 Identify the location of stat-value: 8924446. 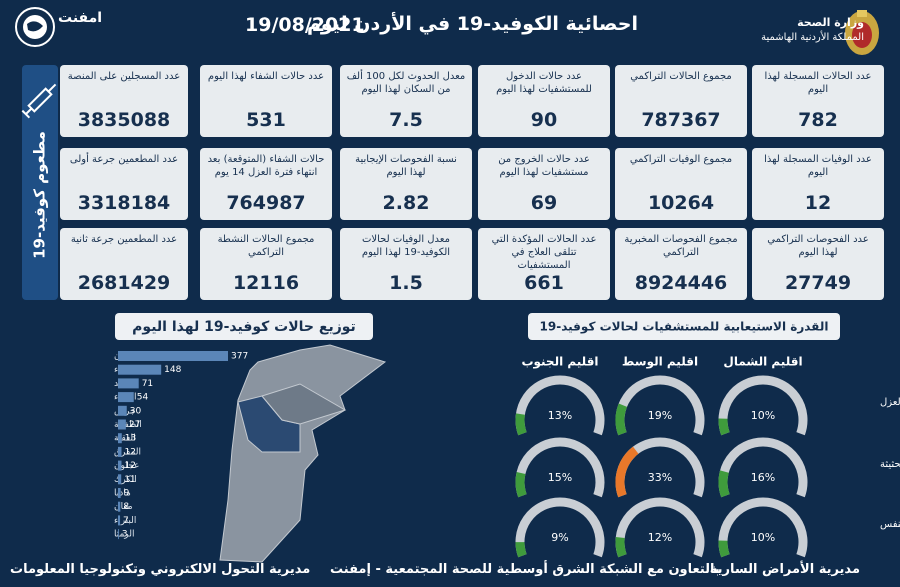
(681, 283).